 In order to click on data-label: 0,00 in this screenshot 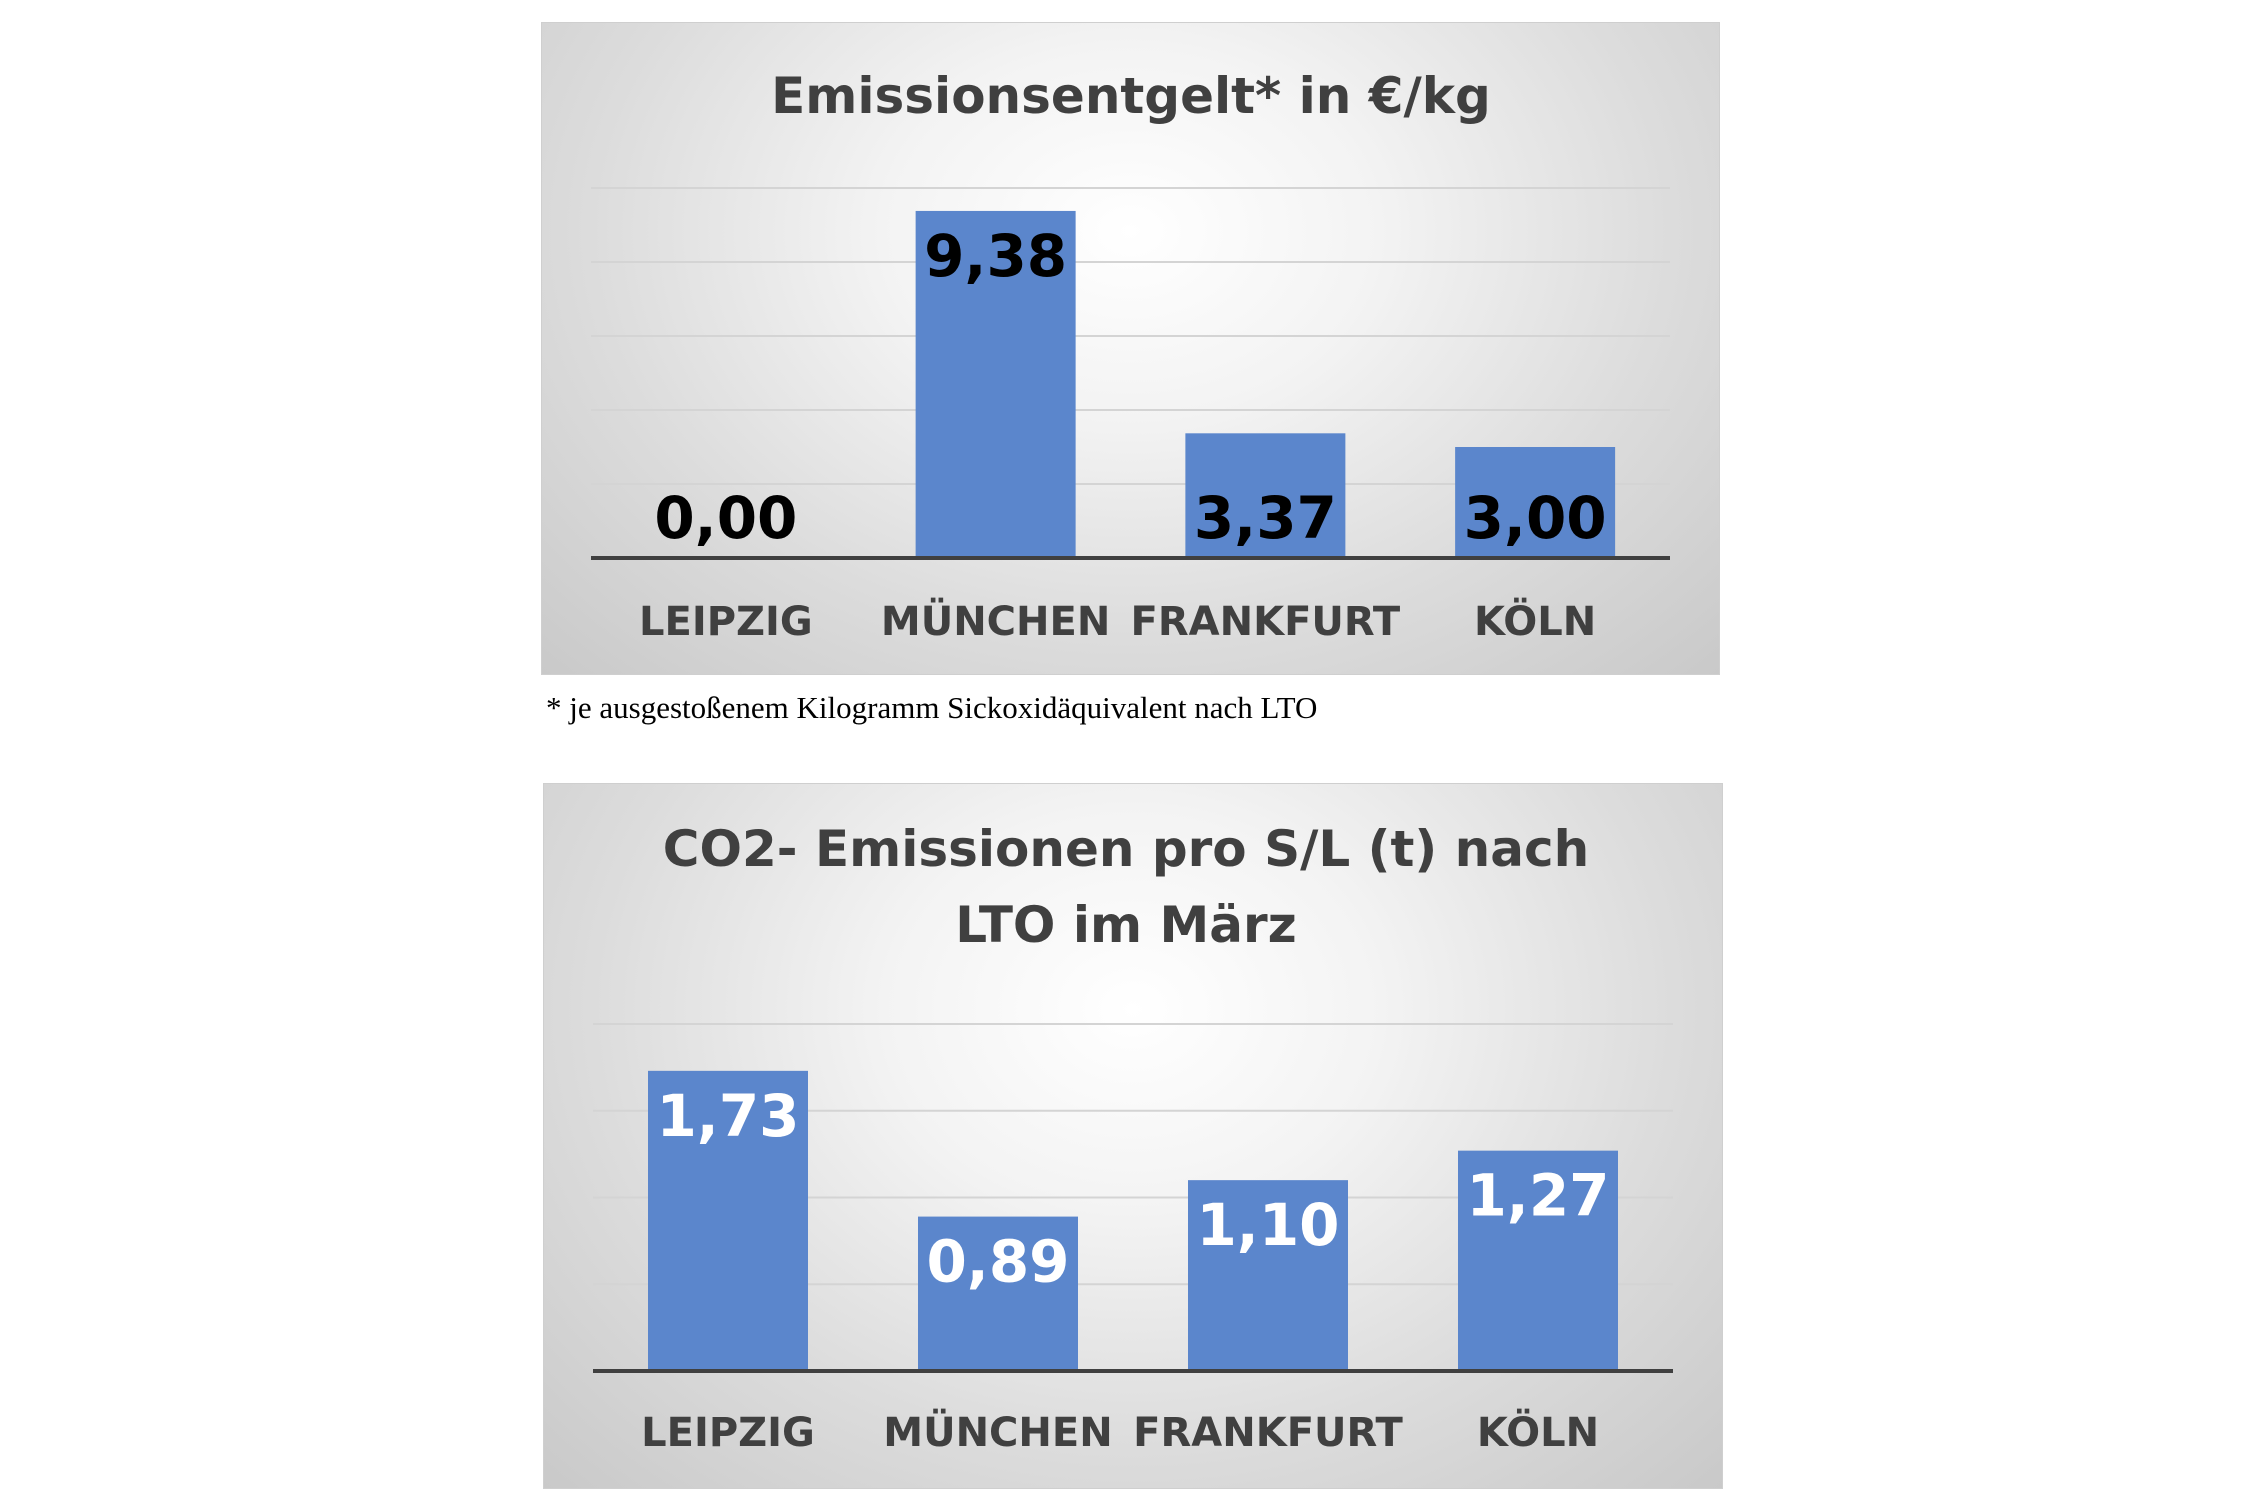, I will do `click(725, 518)`.